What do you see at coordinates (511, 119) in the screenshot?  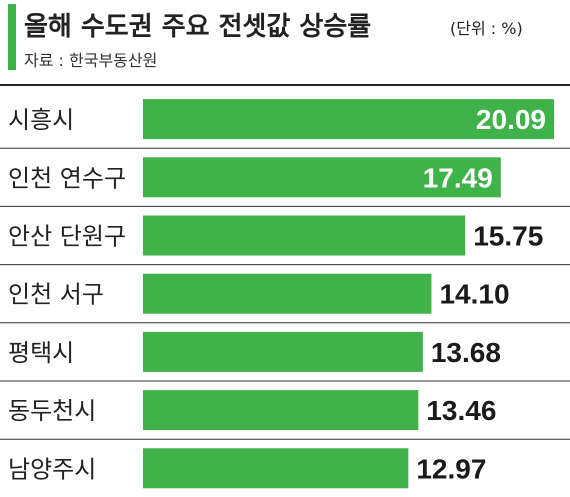 I see `value-label: 20.09` at bounding box center [511, 119].